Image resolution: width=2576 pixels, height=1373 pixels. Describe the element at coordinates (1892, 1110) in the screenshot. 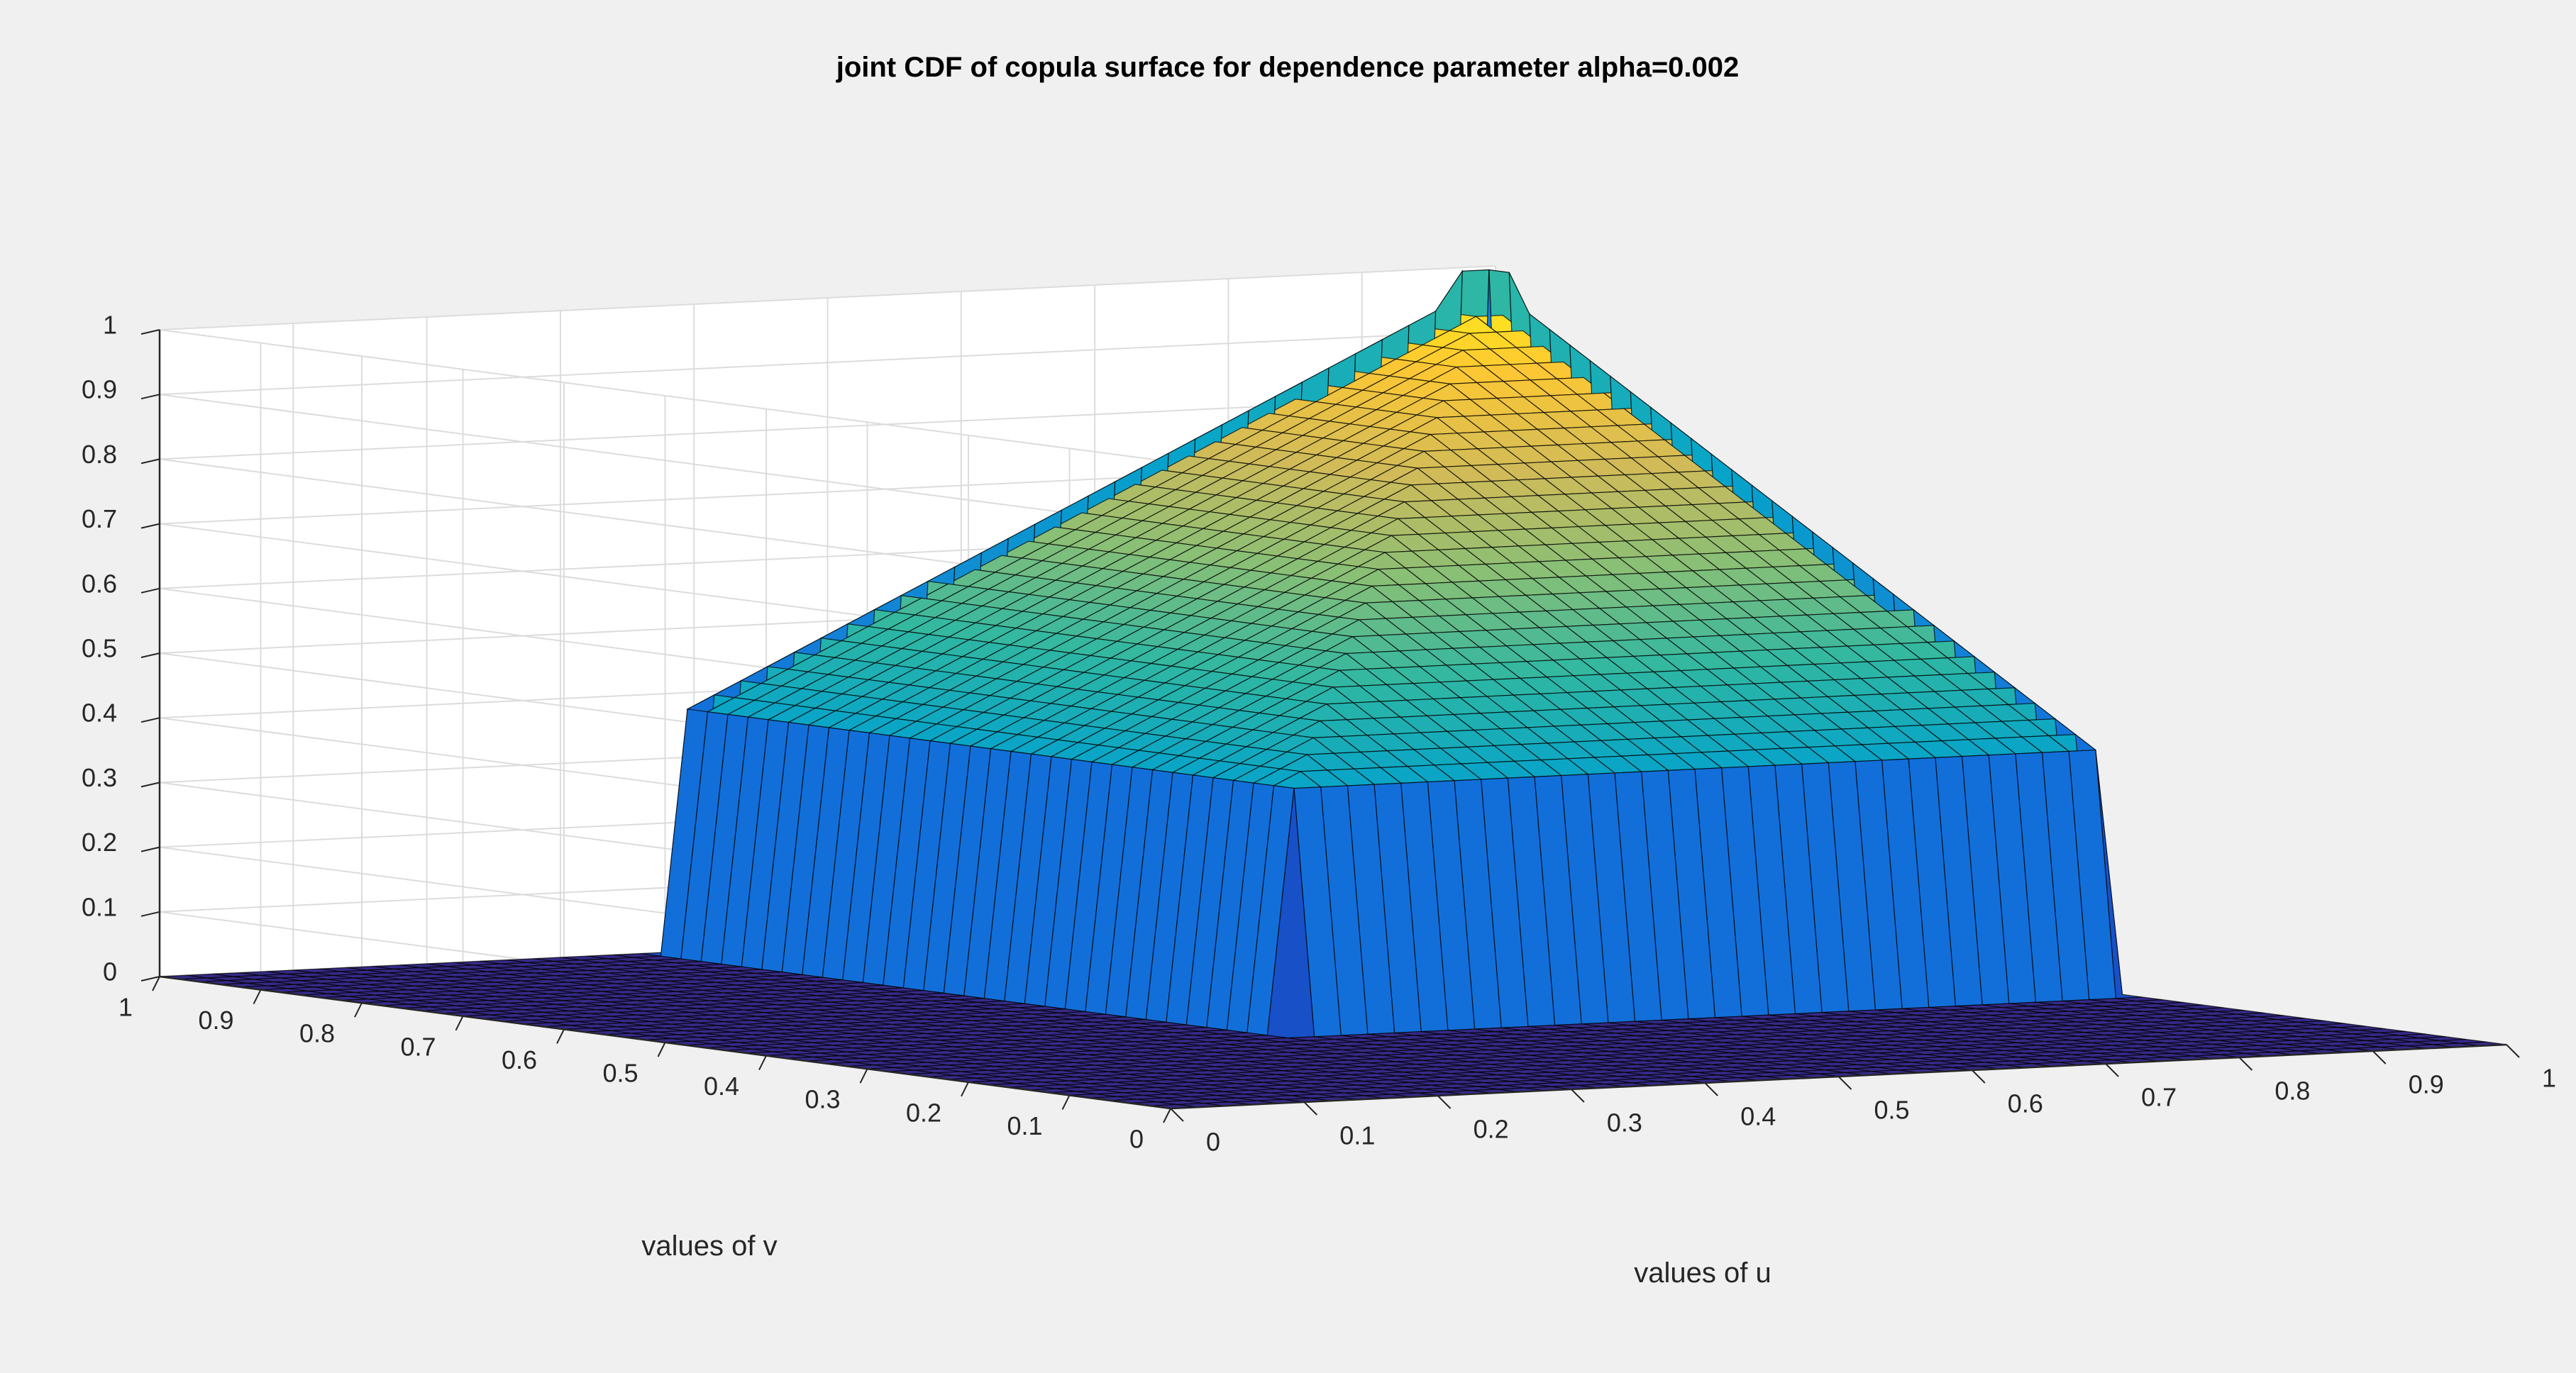

I see `u-tick-label: 0.5` at that location.